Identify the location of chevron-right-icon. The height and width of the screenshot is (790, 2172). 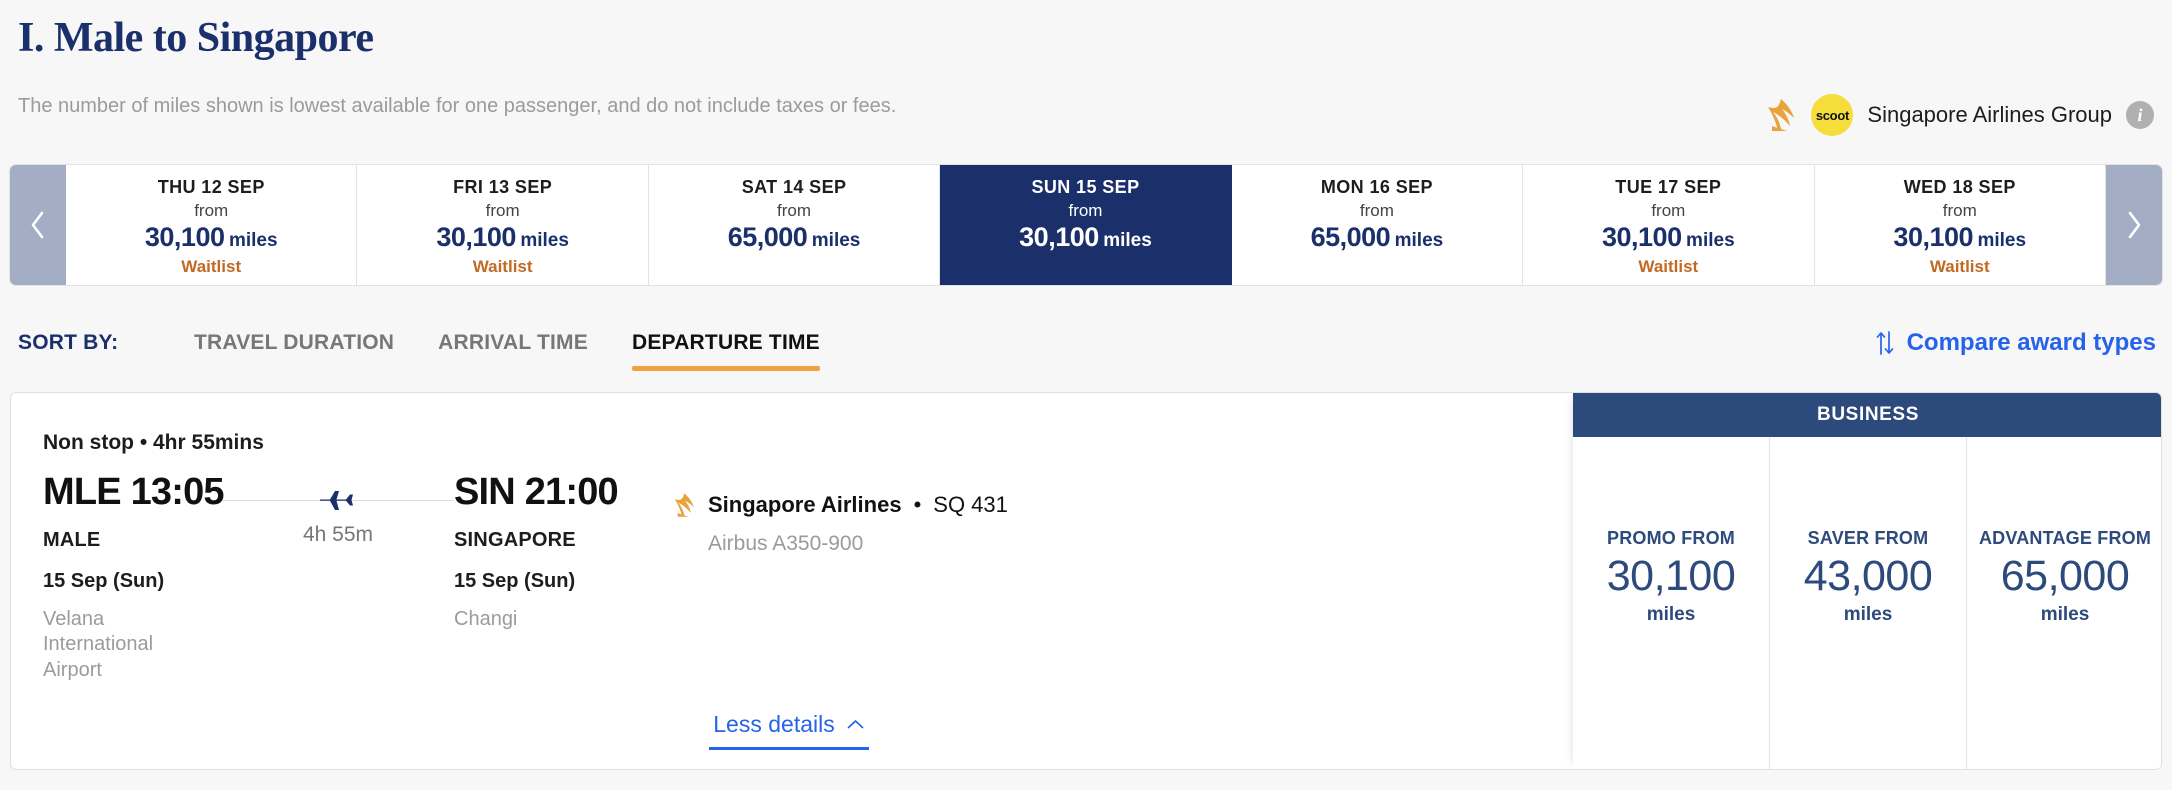
(2134, 225).